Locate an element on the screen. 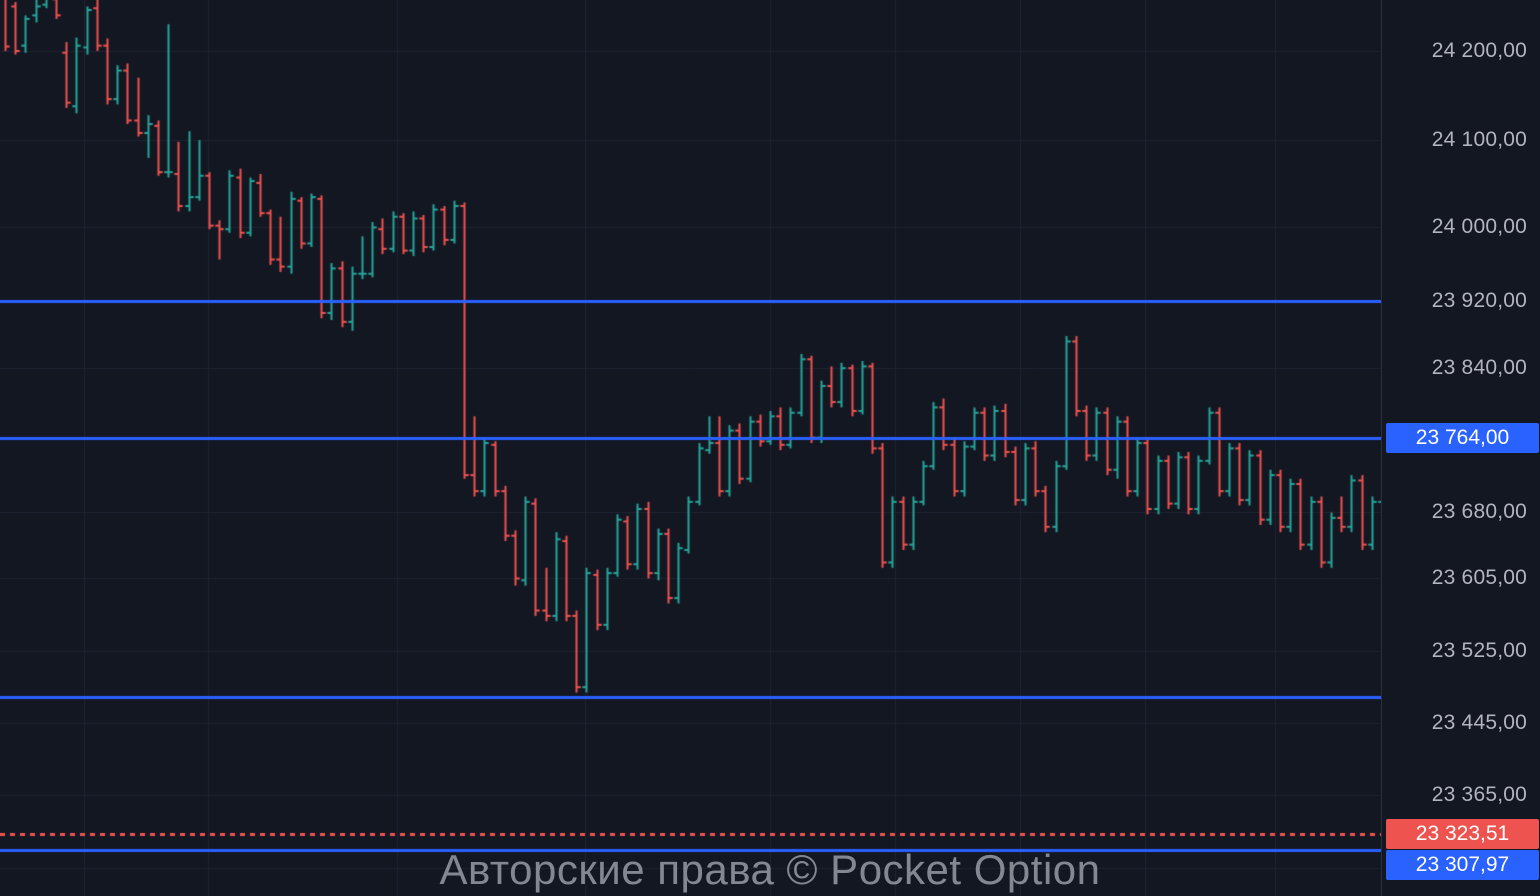 The width and height of the screenshot is (1540, 896). price-axis-label: 24 100,00 is located at coordinates (1479, 139).